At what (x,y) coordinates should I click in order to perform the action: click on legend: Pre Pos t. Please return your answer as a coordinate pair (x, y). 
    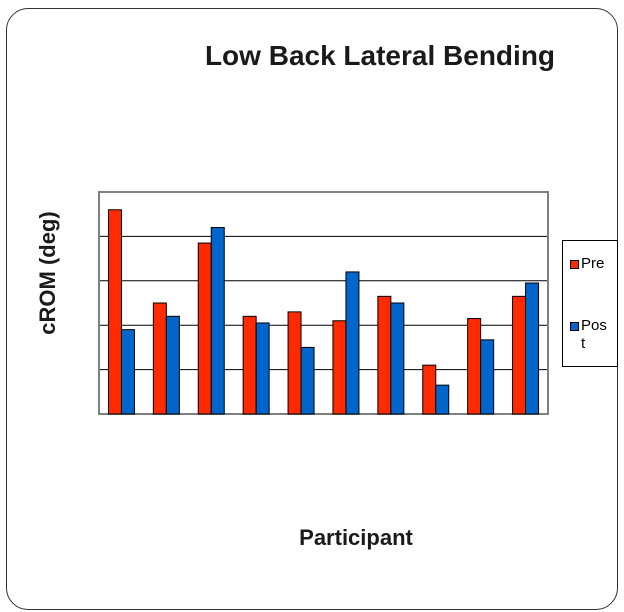
    Looking at the image, I should click on (590, 303).